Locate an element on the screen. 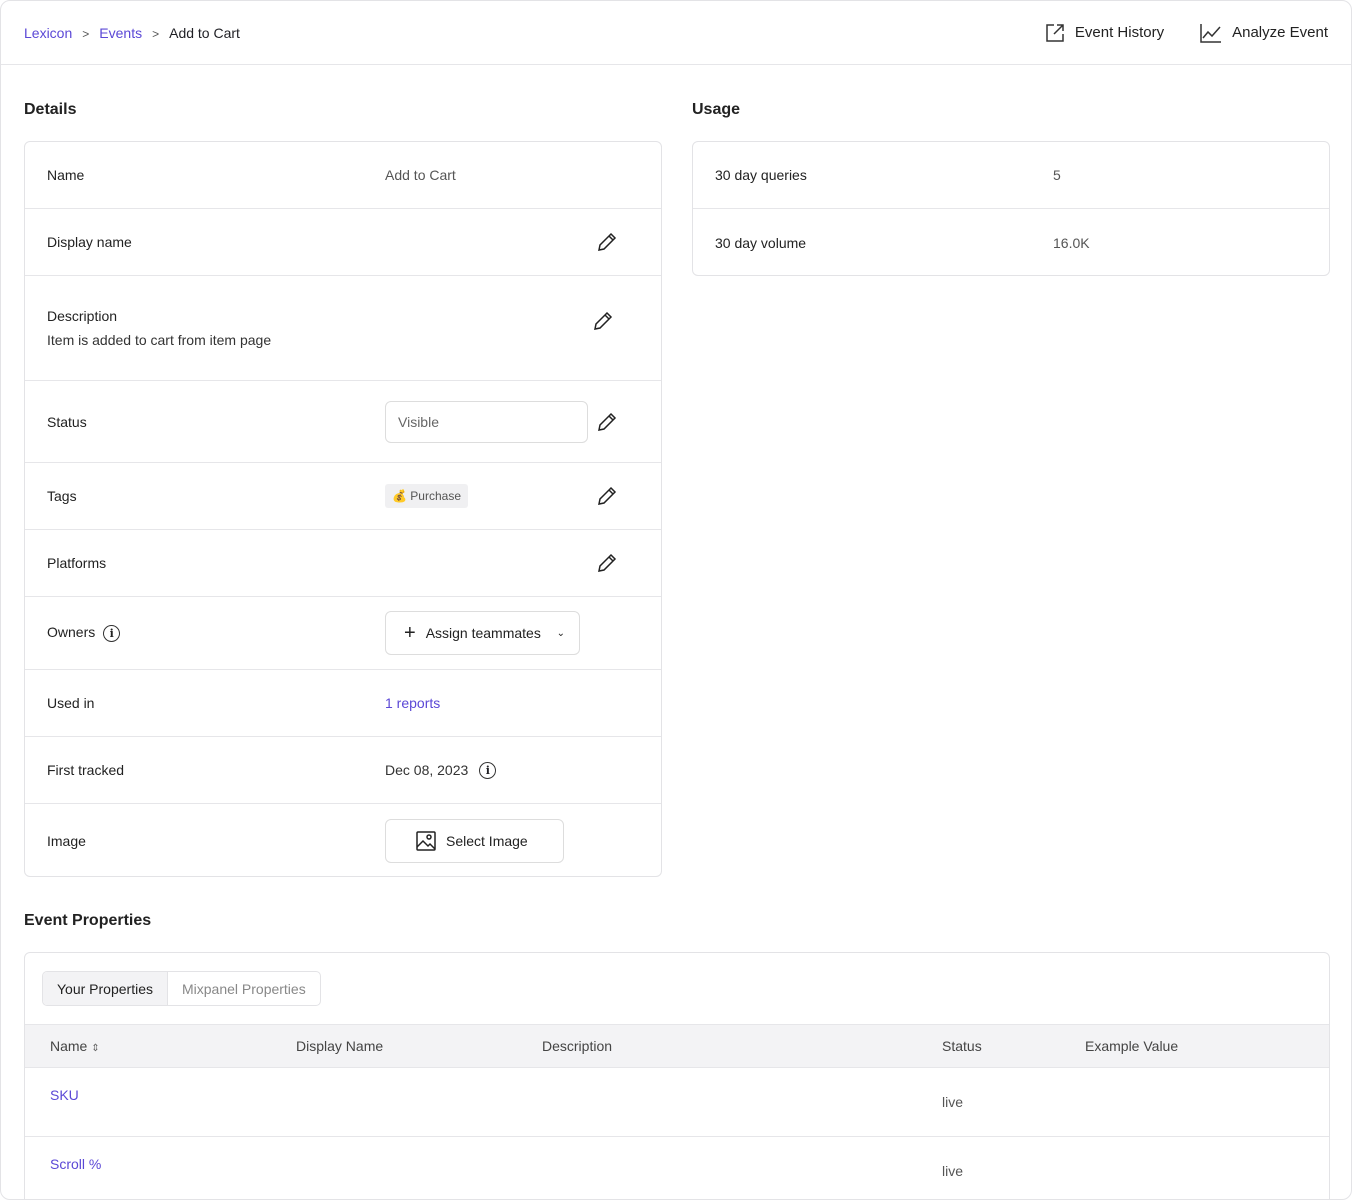  tags-row: Tags 💰 Purchase is located at coordinates (343, 496).